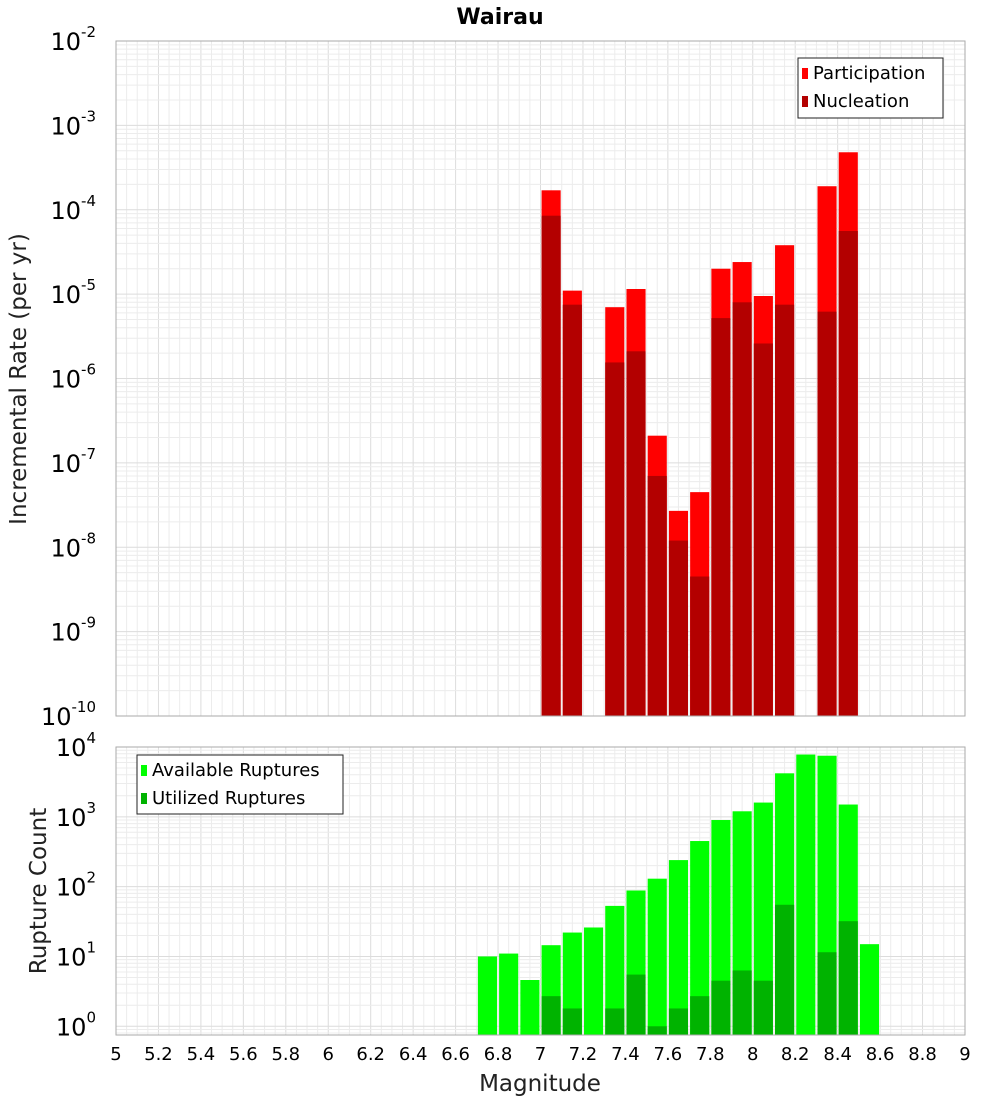  What do you see at coordinates (668, 1054) in the screenshot?
I see `x-tick-label: 7.6` at bounding box center [668, 1054].